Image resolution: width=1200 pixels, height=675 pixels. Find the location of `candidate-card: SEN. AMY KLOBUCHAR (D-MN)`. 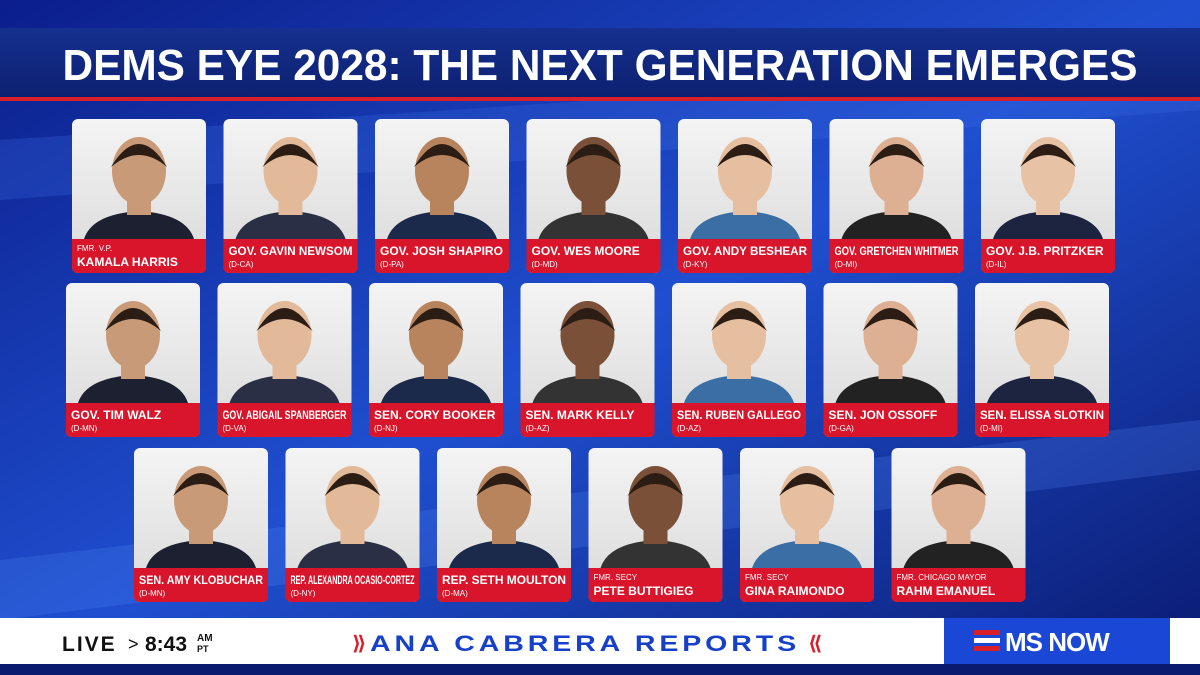

candidate-card: SEN. AMY KLOBUCHAR (D-MN) is located at coordinates (201, 525).